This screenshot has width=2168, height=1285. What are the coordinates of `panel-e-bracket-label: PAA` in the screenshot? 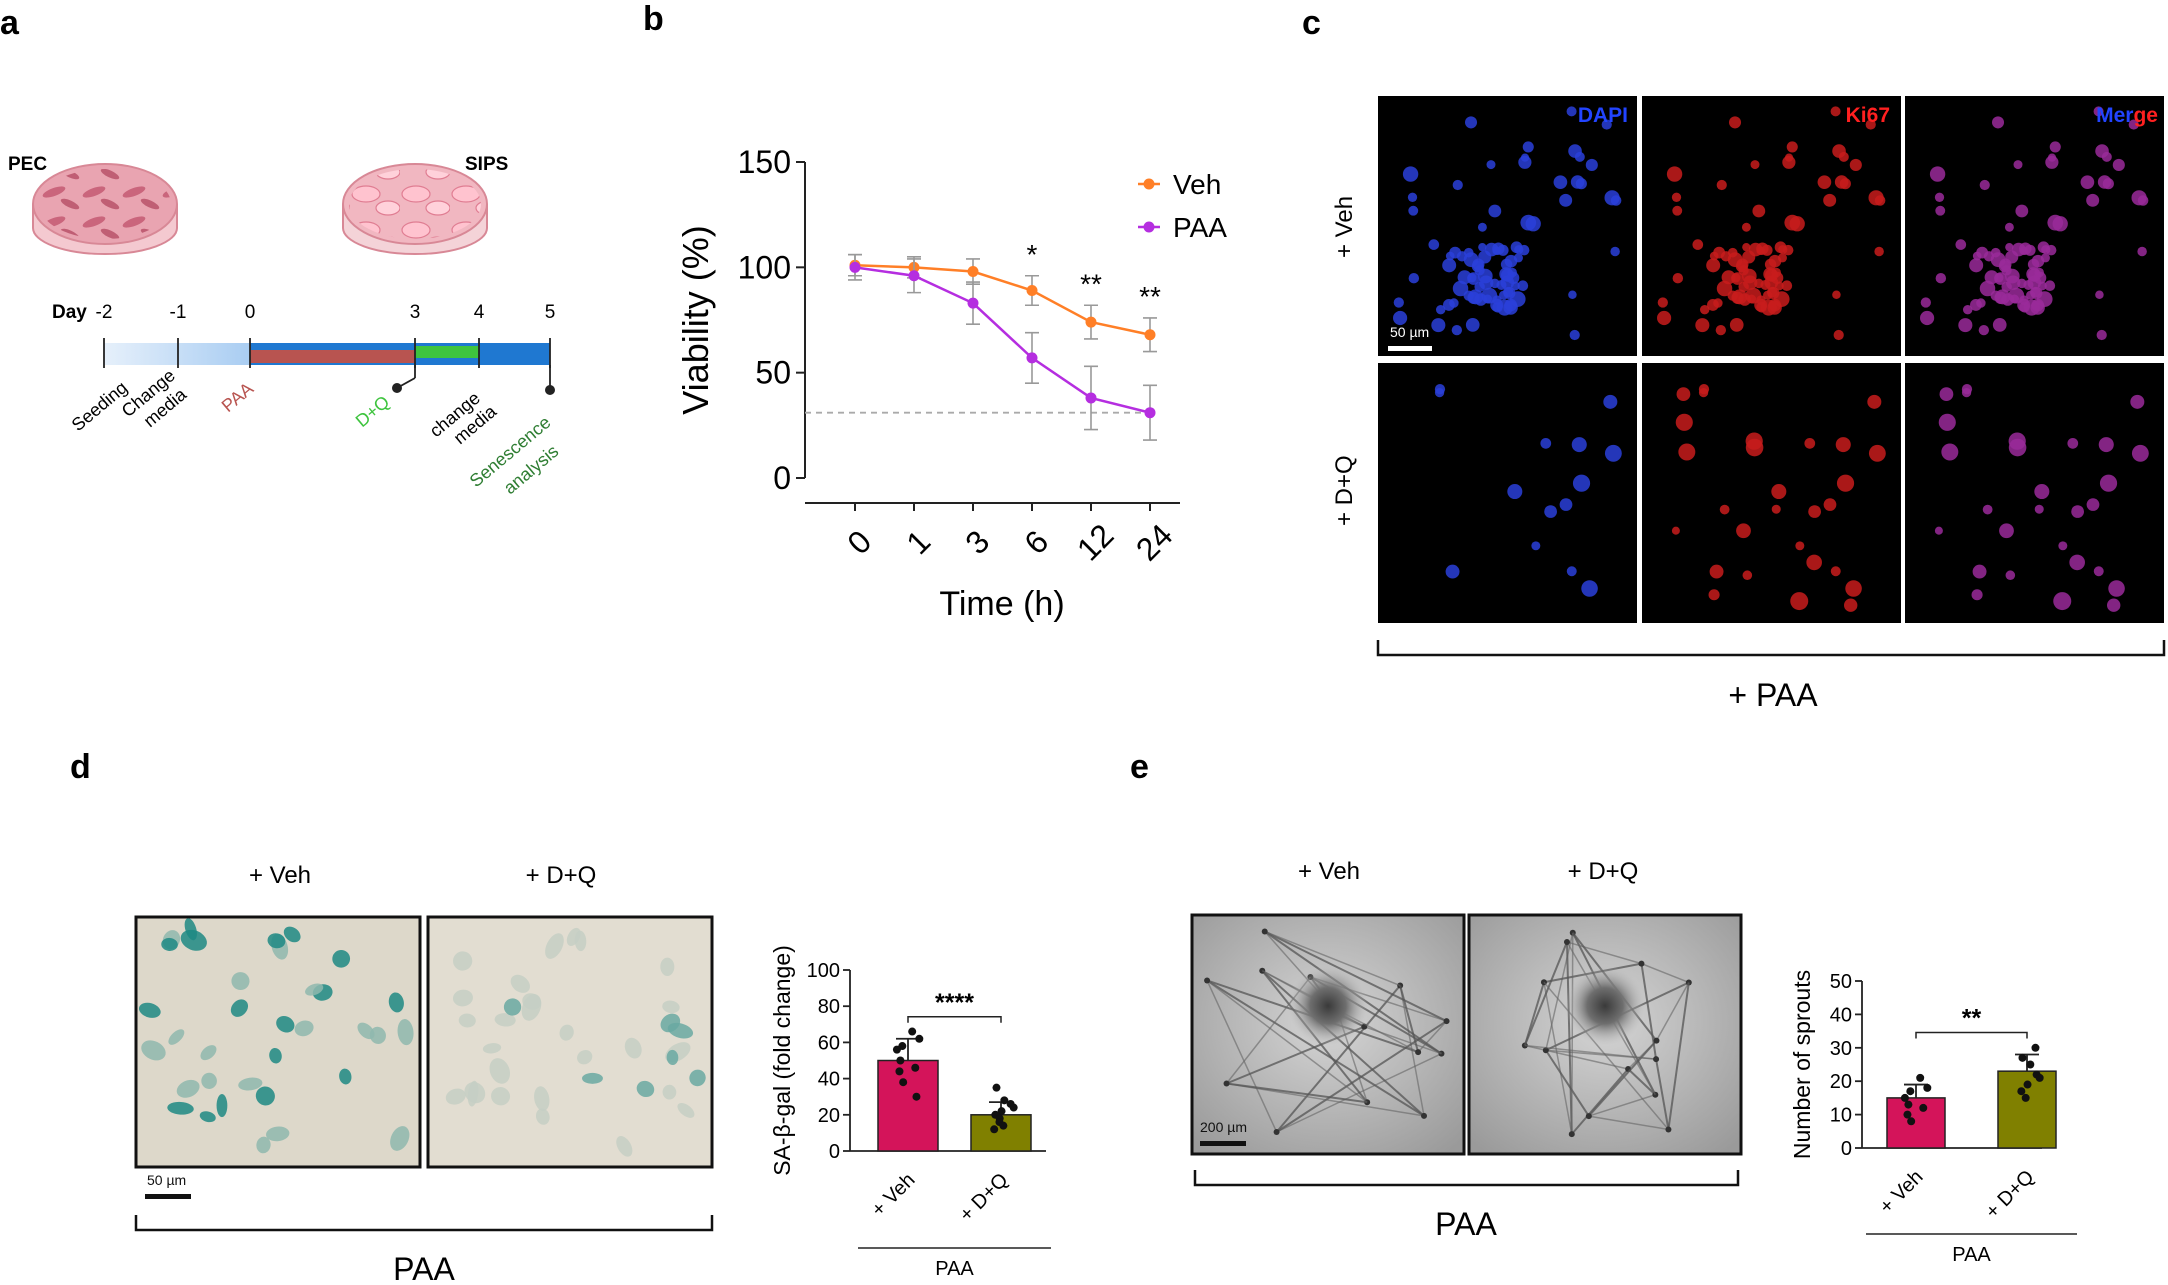 It's located at (1466, 1224).